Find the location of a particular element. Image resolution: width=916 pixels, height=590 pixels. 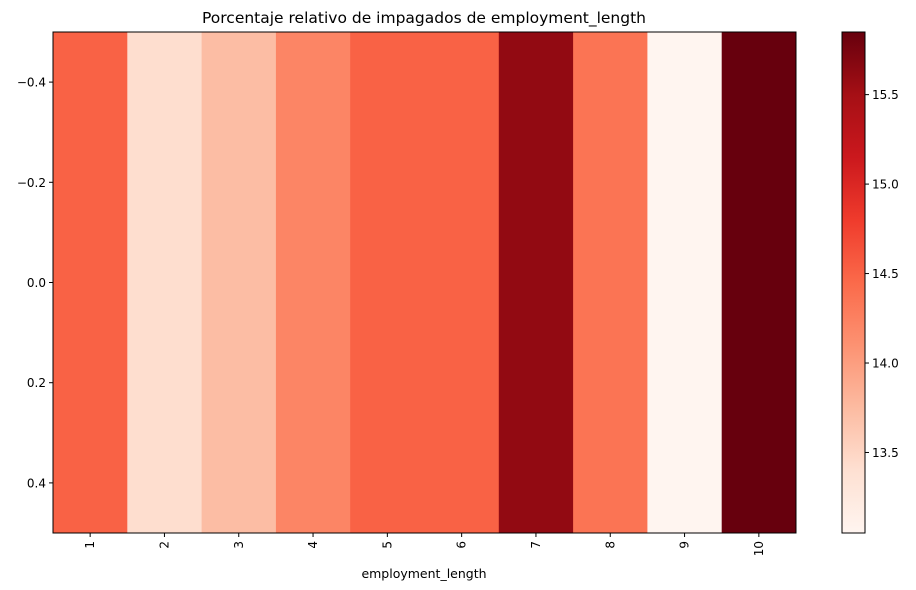

colorbar-ticks: 13.5 14.0 14.5 15.0 15.5 is located at coordinates (882, 274).